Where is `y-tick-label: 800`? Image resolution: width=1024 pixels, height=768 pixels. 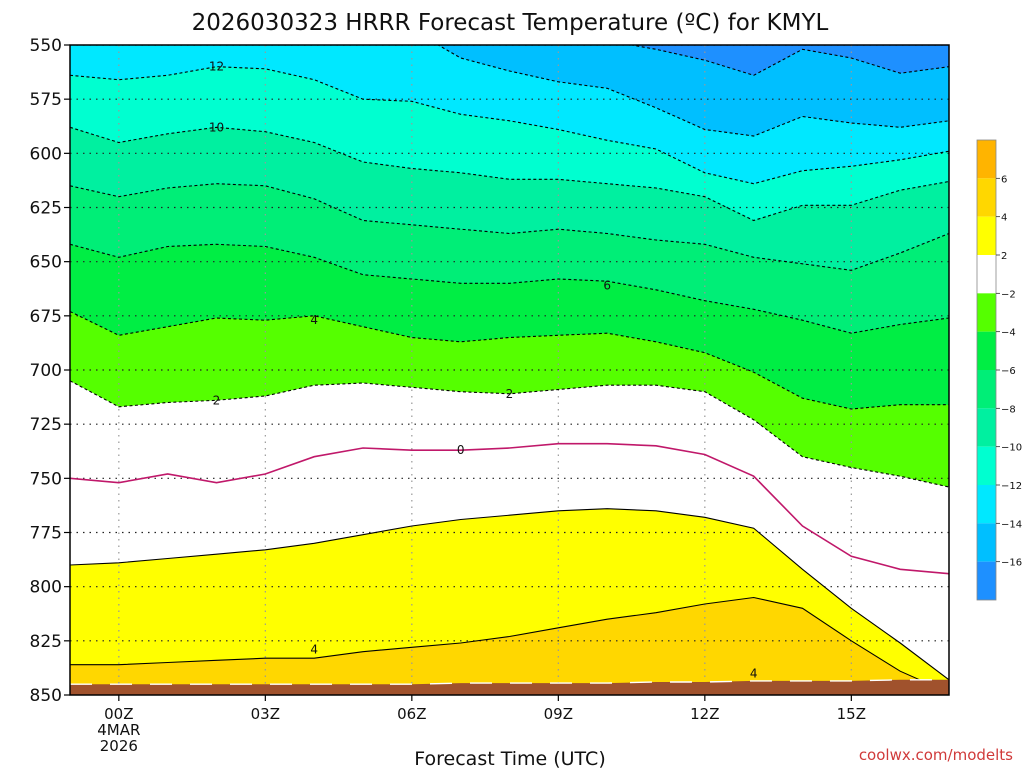
y-tick-label: 800 is located at coordinates (46, 588).